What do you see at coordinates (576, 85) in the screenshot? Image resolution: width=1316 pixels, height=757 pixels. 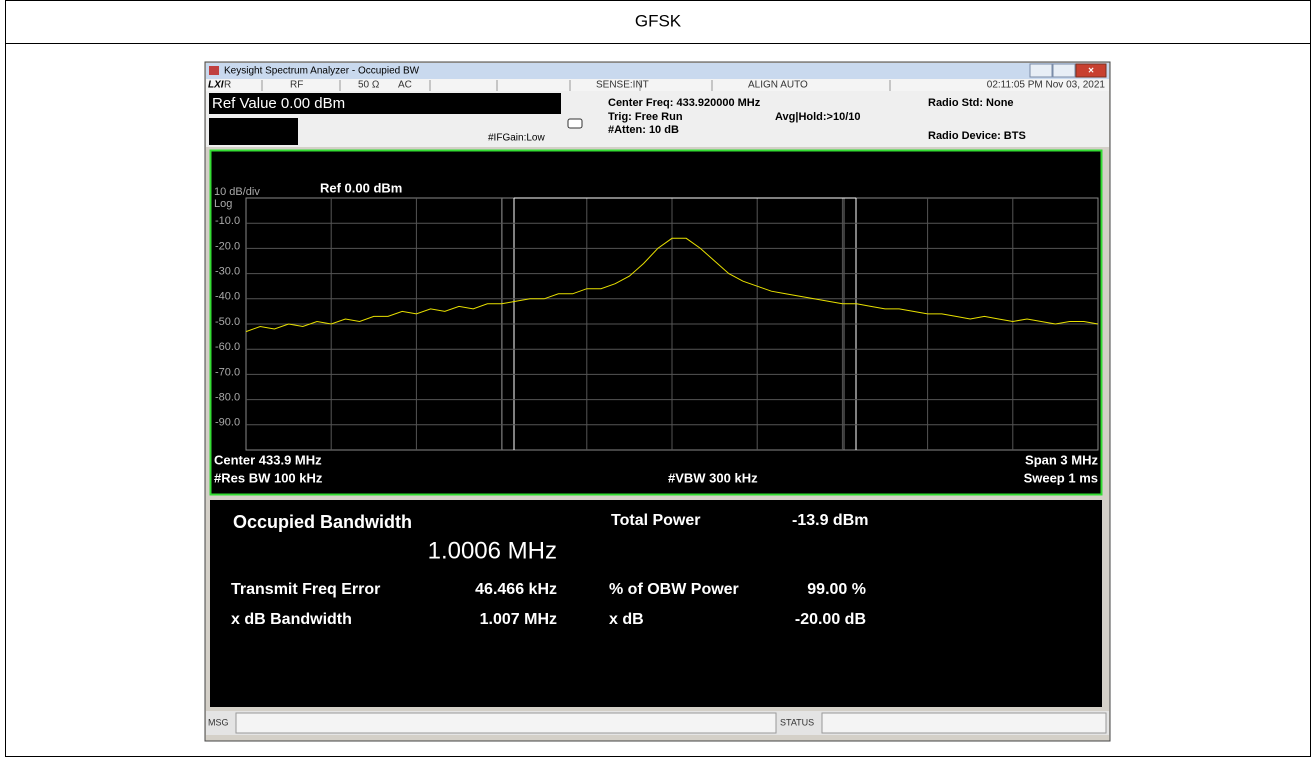 I see `status-separators` at bounding box center [576, 85].